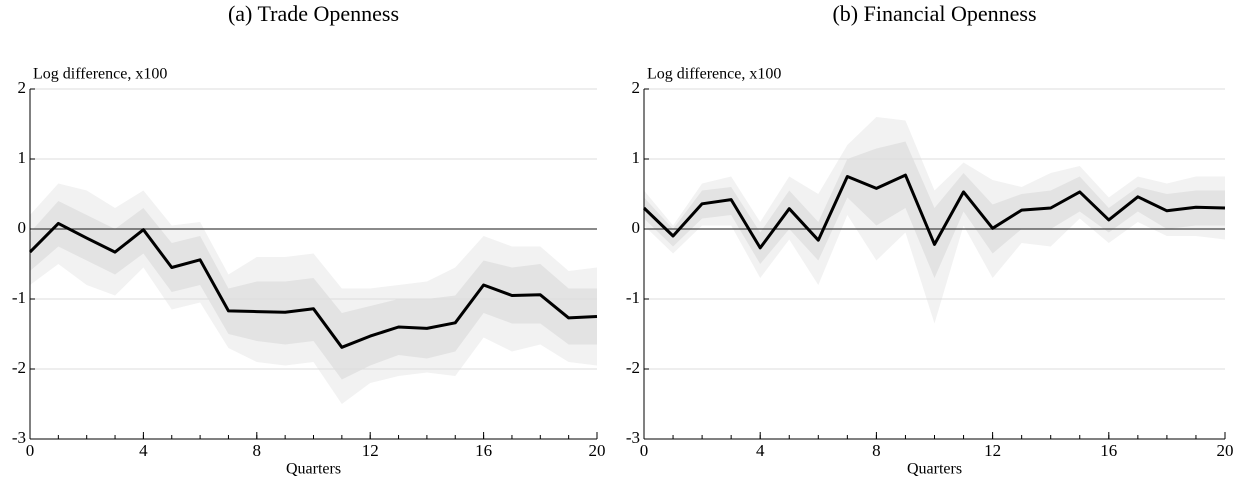 This screenshot has height=491, width=1252. What do you see at coordinates (313, 13) in the screenshot?
I see `chart-title: (a) Trade Openness` at bounding box center [313, 13].